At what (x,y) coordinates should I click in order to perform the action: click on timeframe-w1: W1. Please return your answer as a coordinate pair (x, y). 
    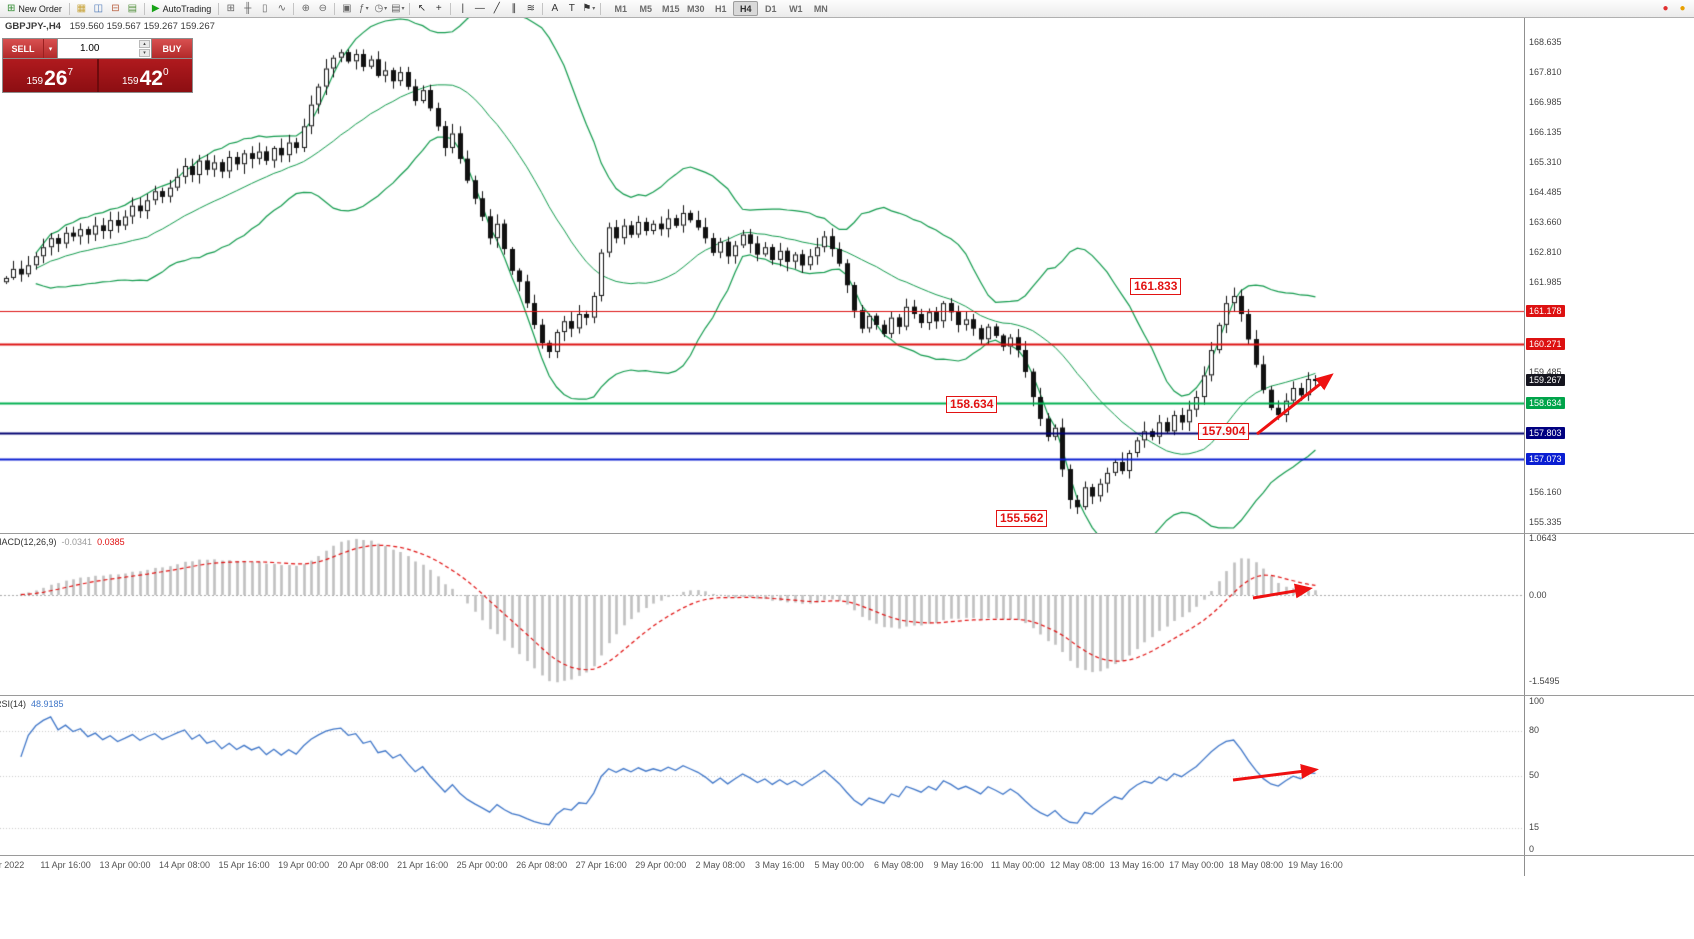
    Looking at the image, I should click on (796, 8).